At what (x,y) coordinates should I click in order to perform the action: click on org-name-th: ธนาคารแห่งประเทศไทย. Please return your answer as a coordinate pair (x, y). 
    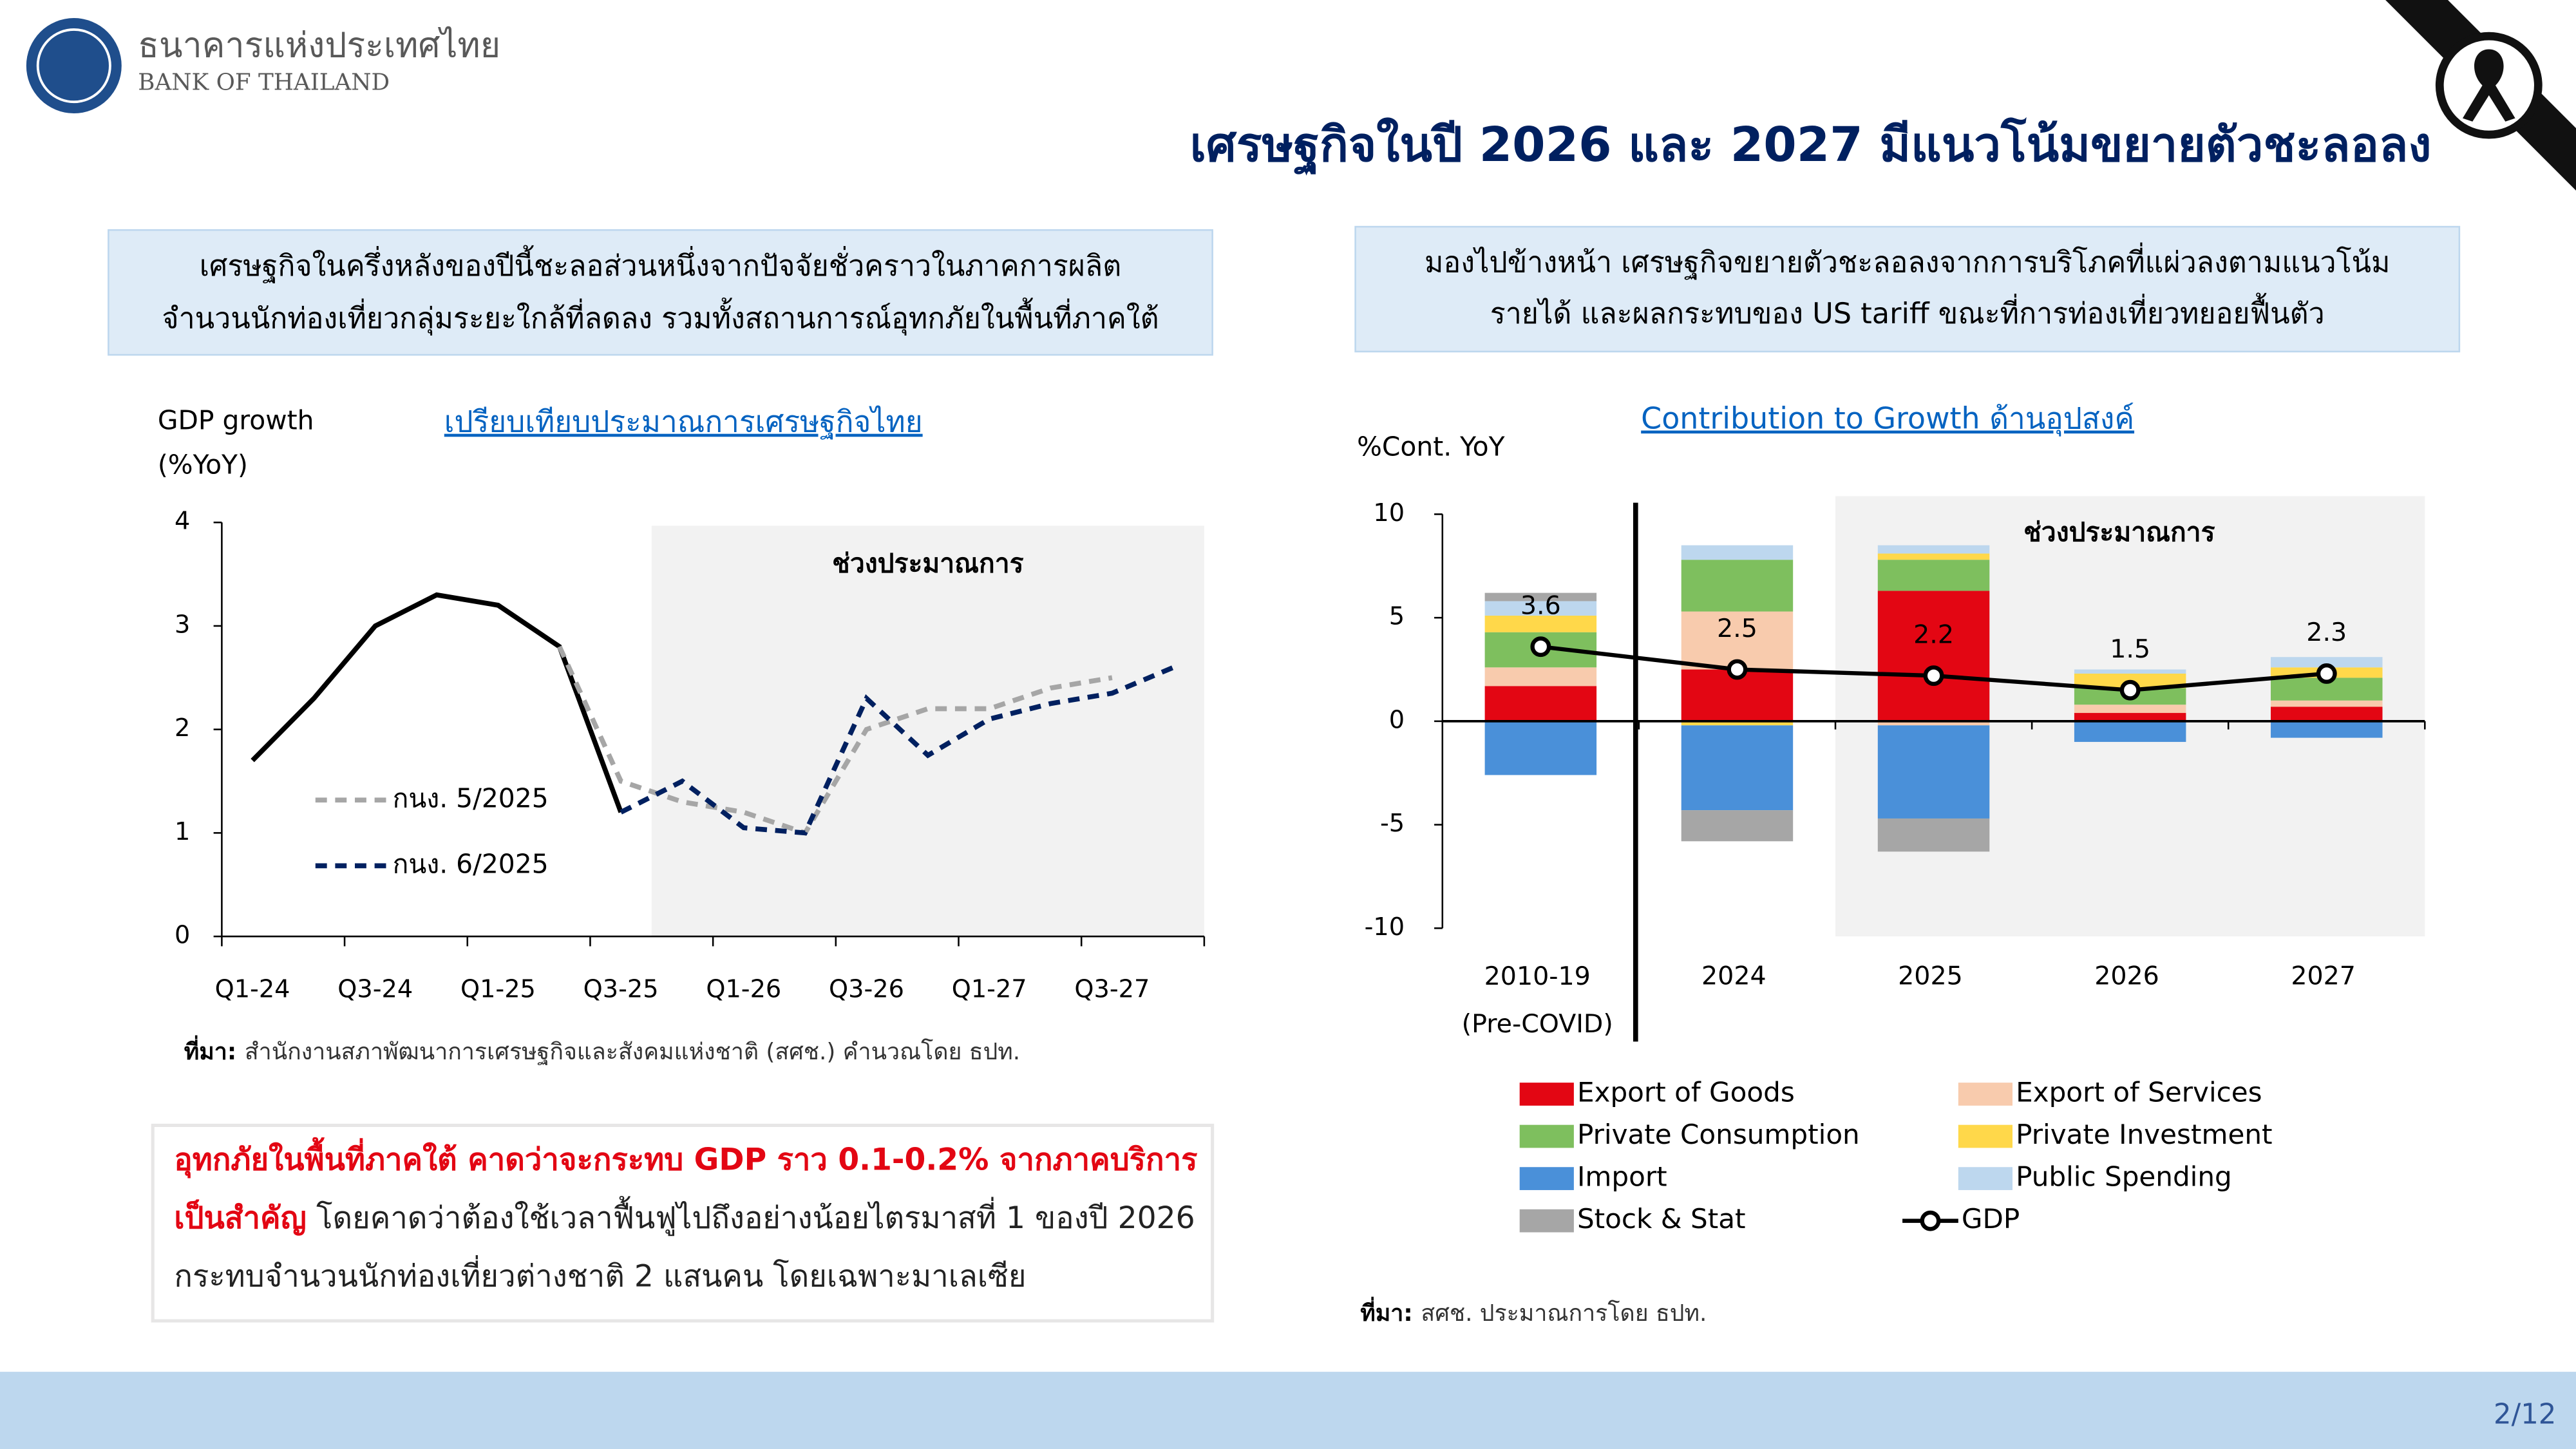
    Looking at the image, I should click on (319, 46).